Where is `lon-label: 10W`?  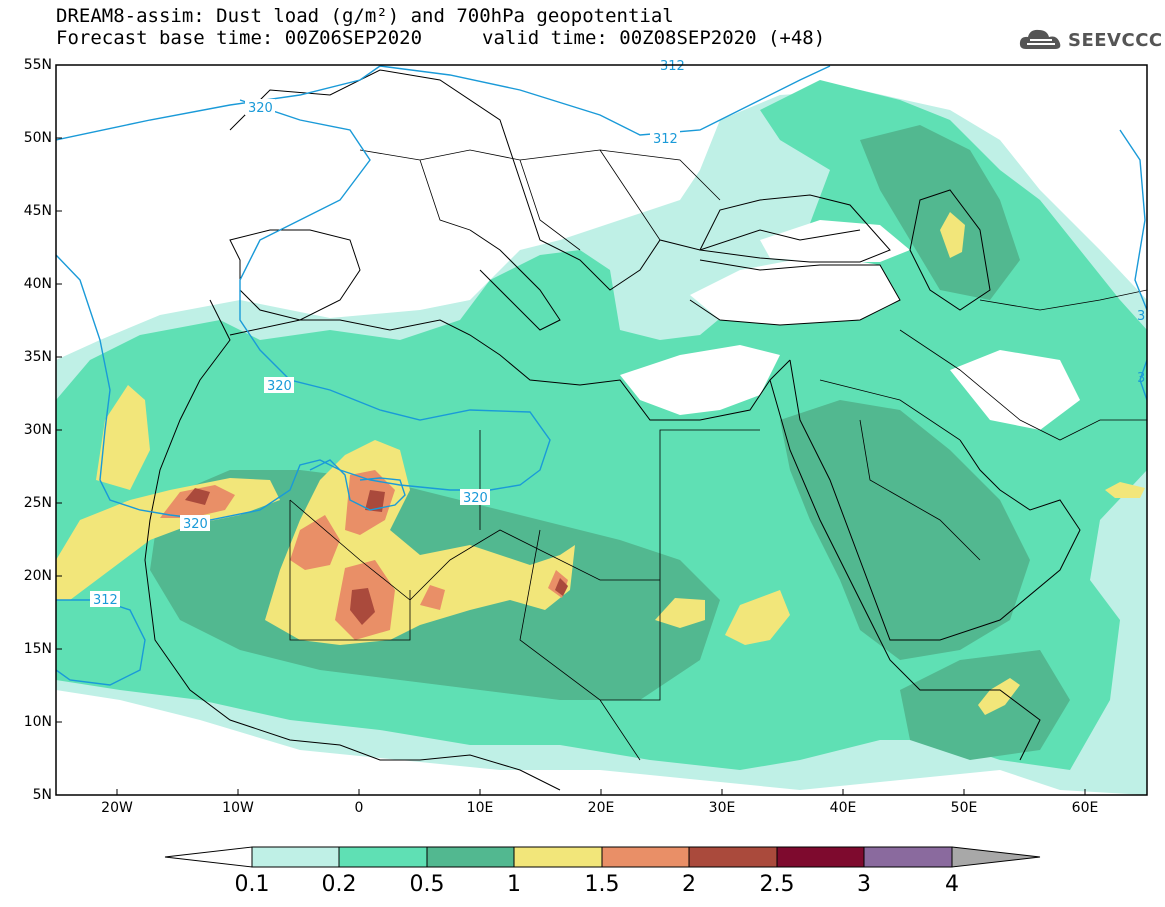
lon-label: 10W is located at coordinates (238, 808).